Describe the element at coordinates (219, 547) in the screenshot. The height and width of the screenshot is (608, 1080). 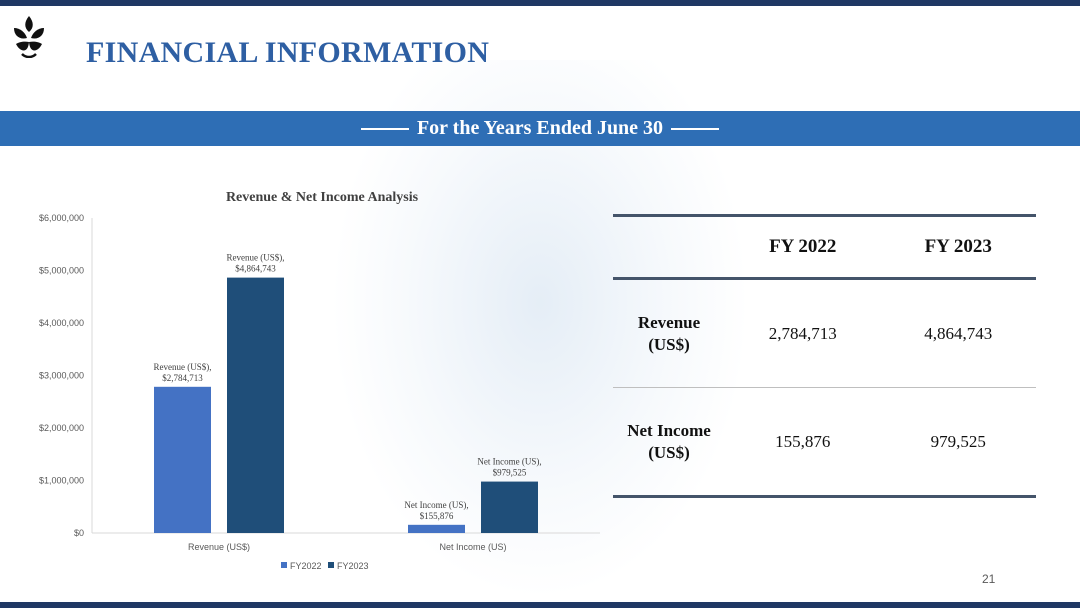
I see `x-tick-label: Revenue (US$)` at that location.